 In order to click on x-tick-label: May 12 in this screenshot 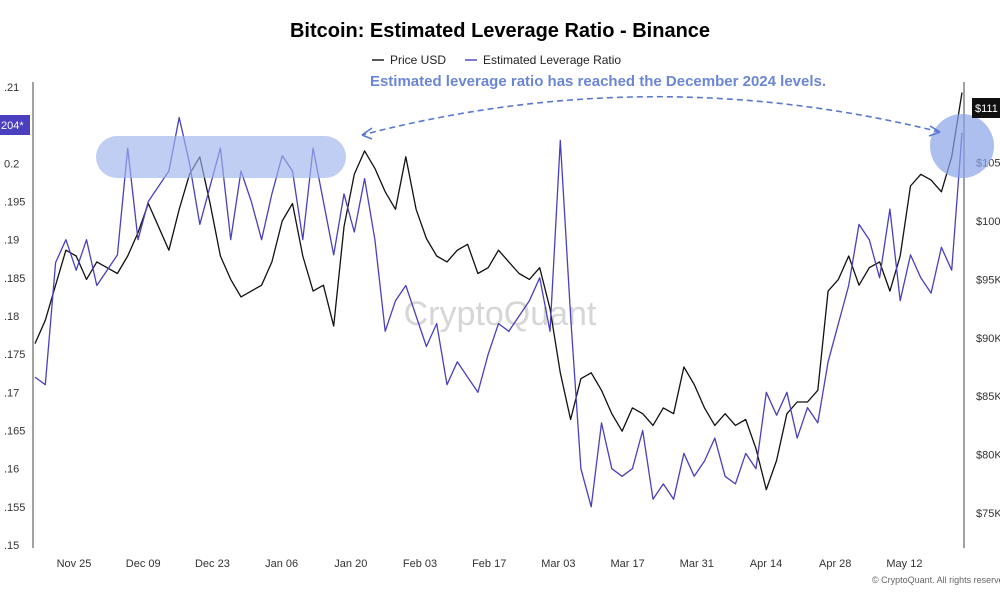, I will do `click(904, 564)`.